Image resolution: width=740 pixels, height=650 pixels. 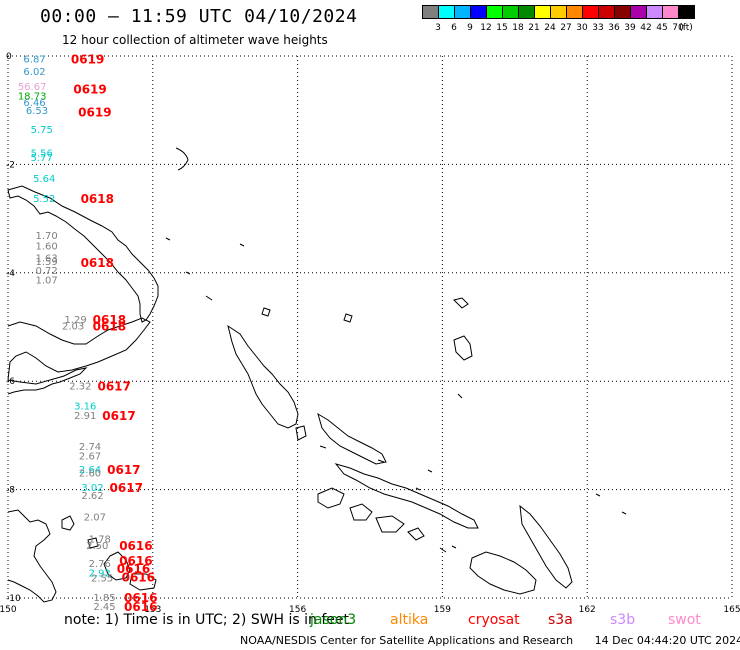 What do you see at coordinates (32, 87) in the screenshot?
I see `wave-height-value: 56.67` at bounding box center [32, 87].